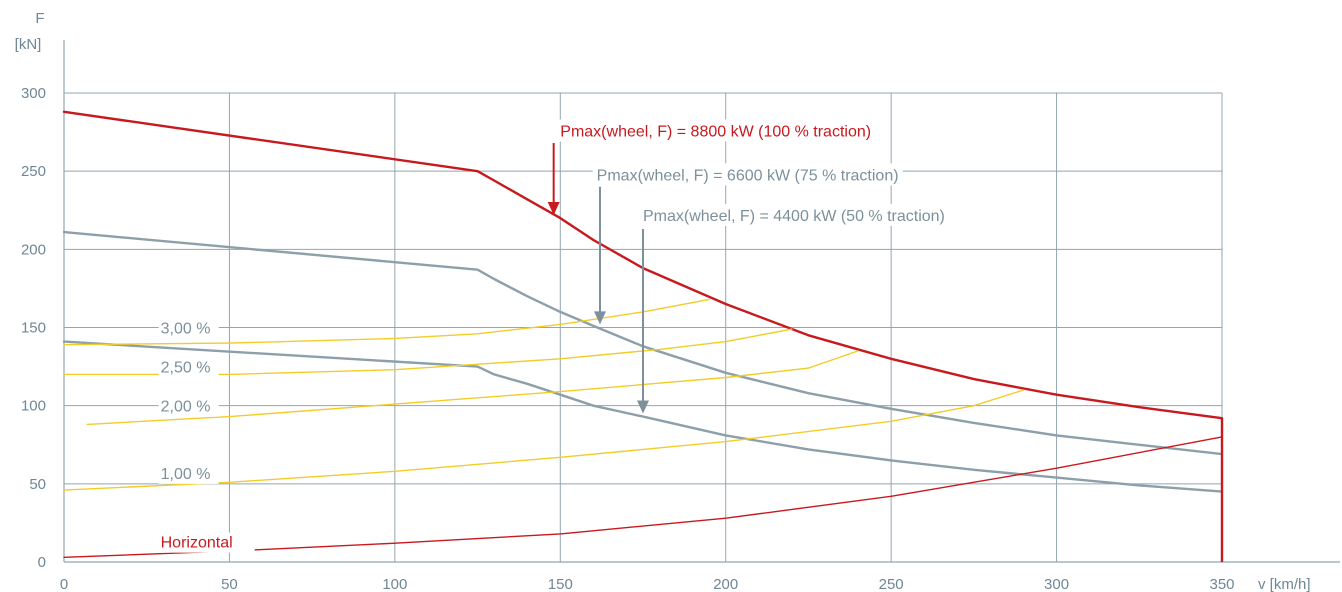  I want to click on x-tick-label: 150, so click(560, 584).